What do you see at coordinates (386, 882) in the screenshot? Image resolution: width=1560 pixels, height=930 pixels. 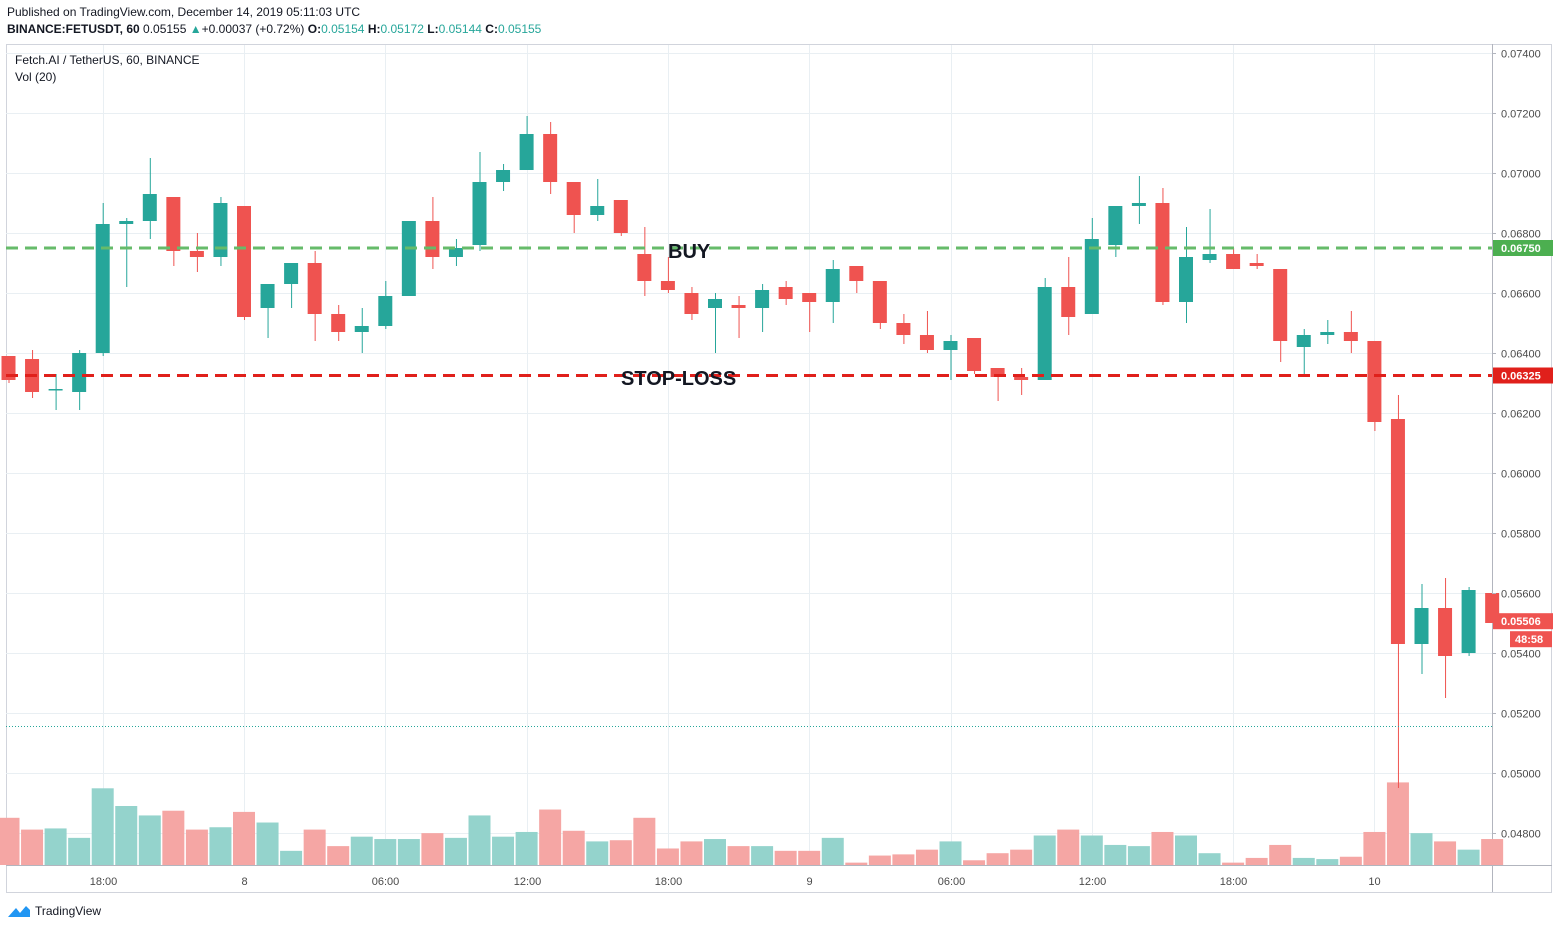 I see `time-tick-label: 06:00` at bounding box center [386, 882].